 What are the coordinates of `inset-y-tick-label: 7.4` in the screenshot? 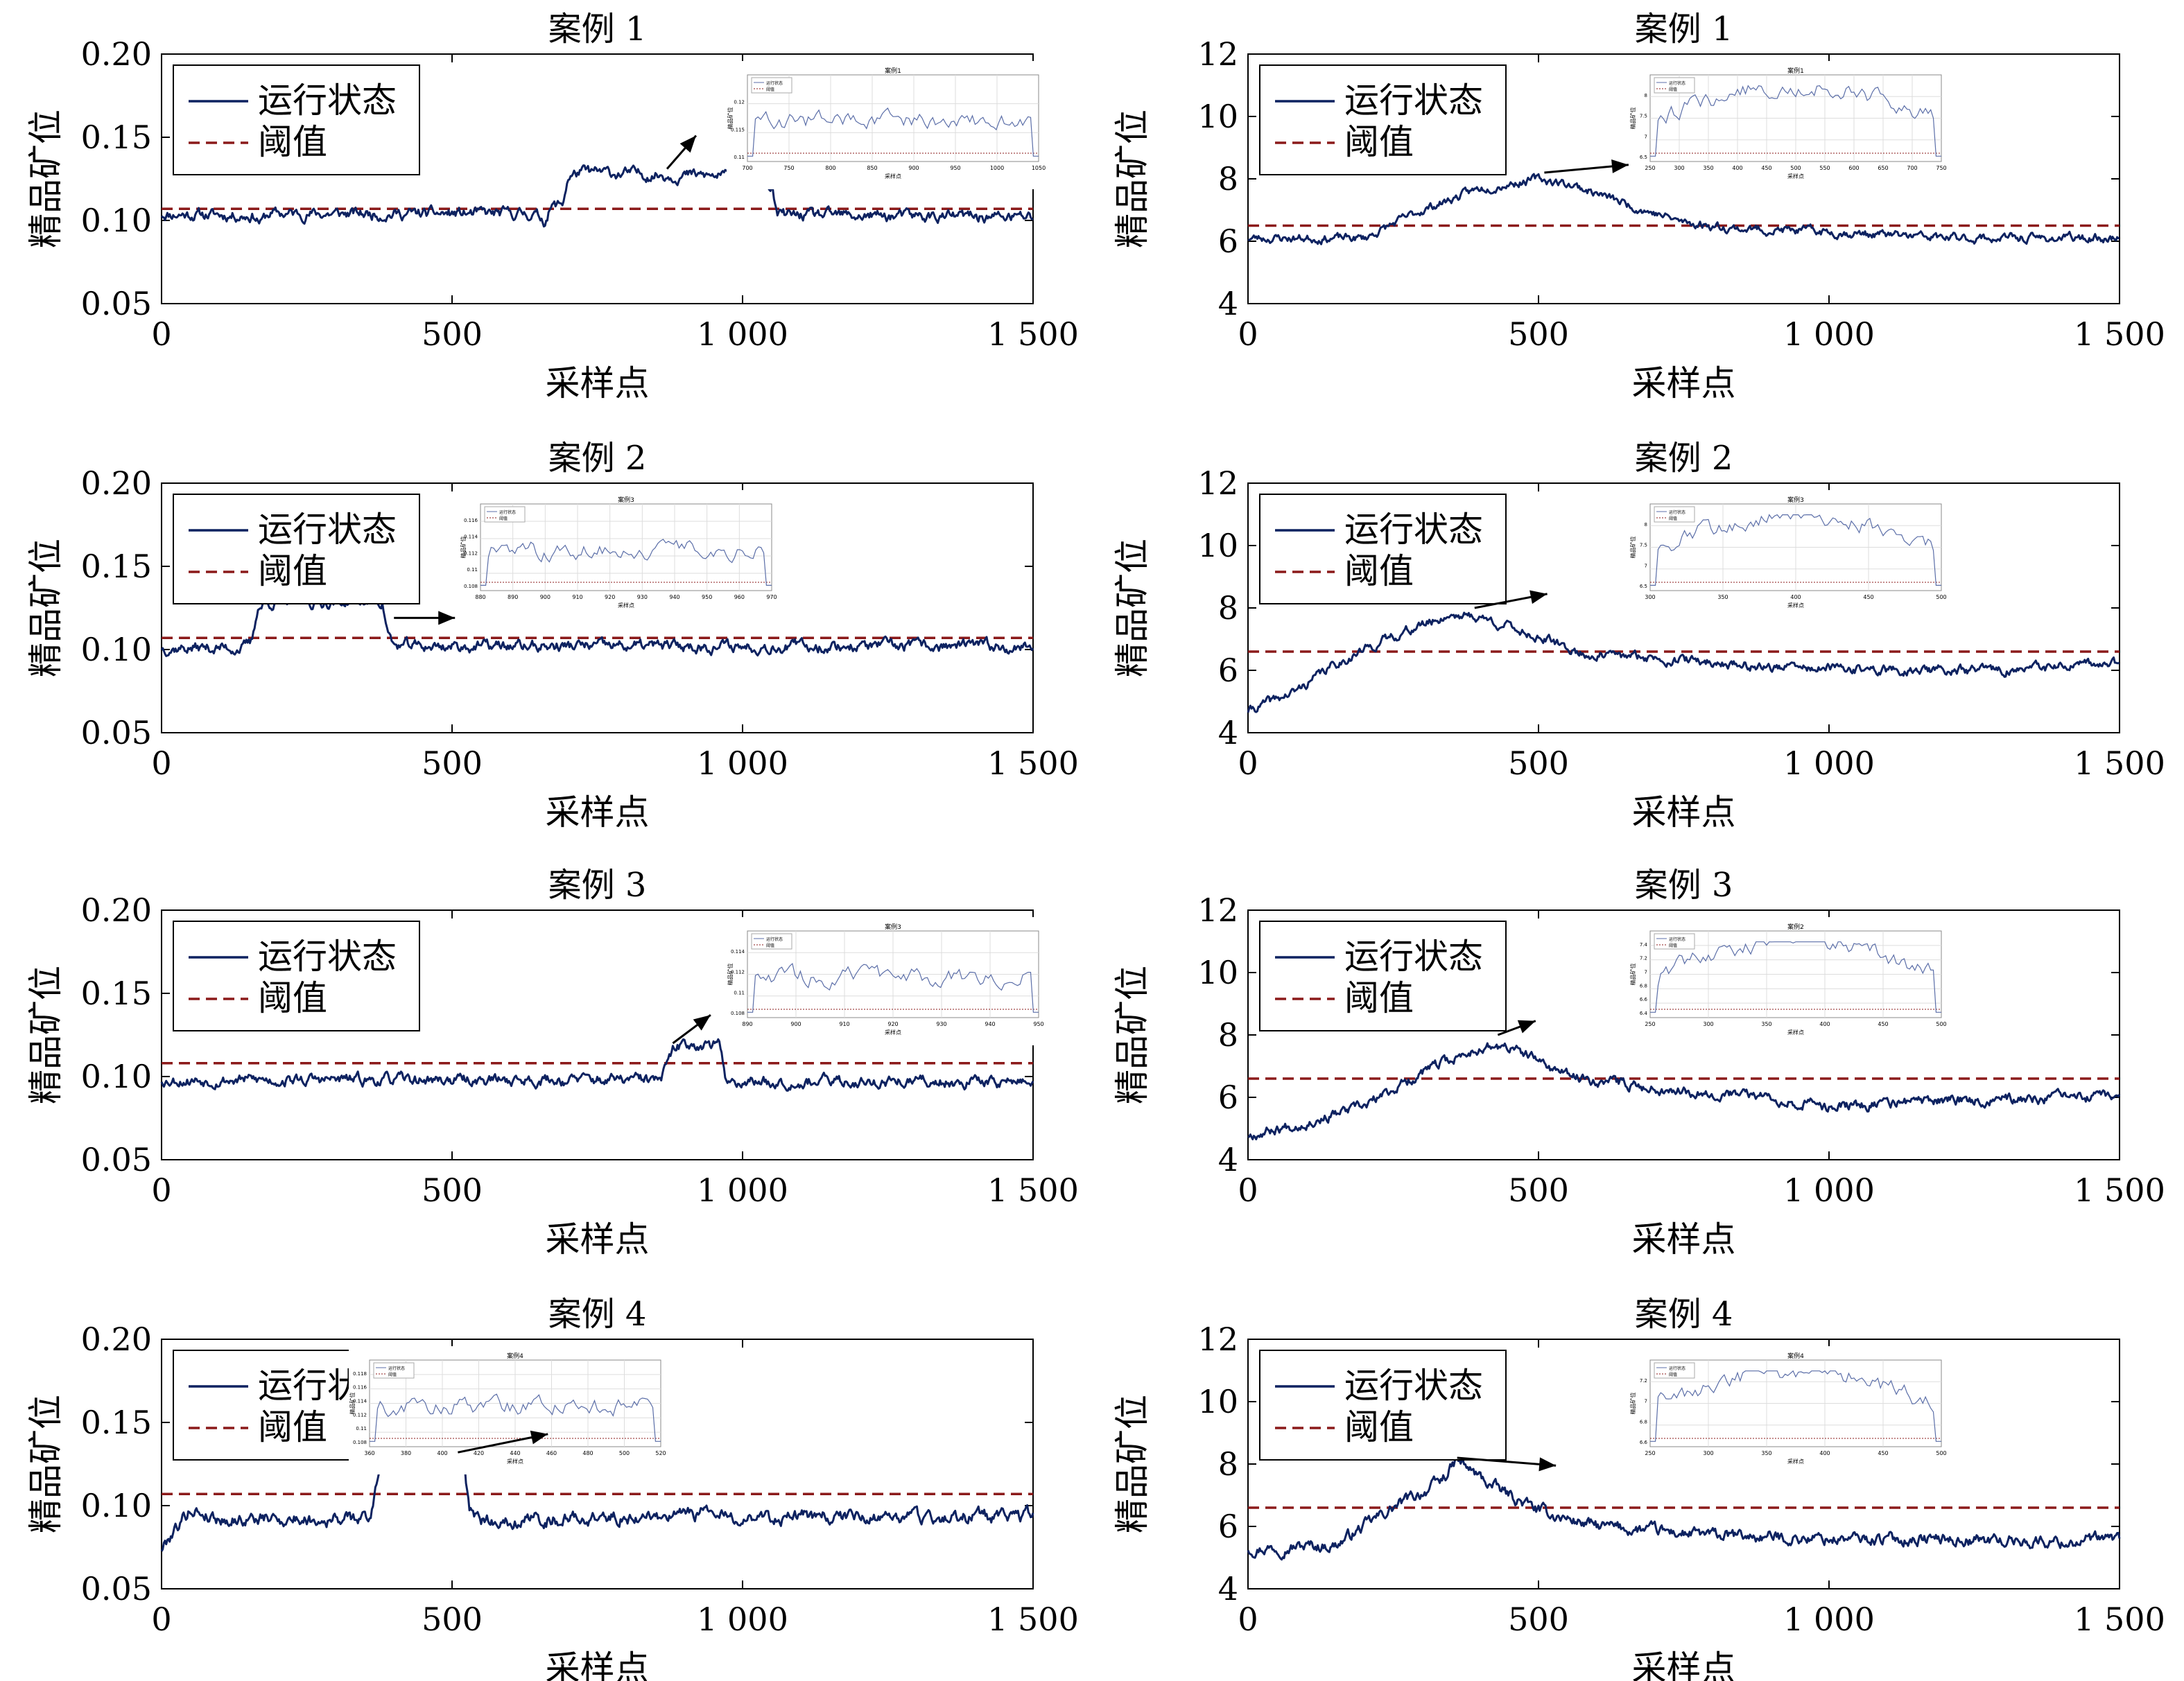 It's located at (1644, 945).